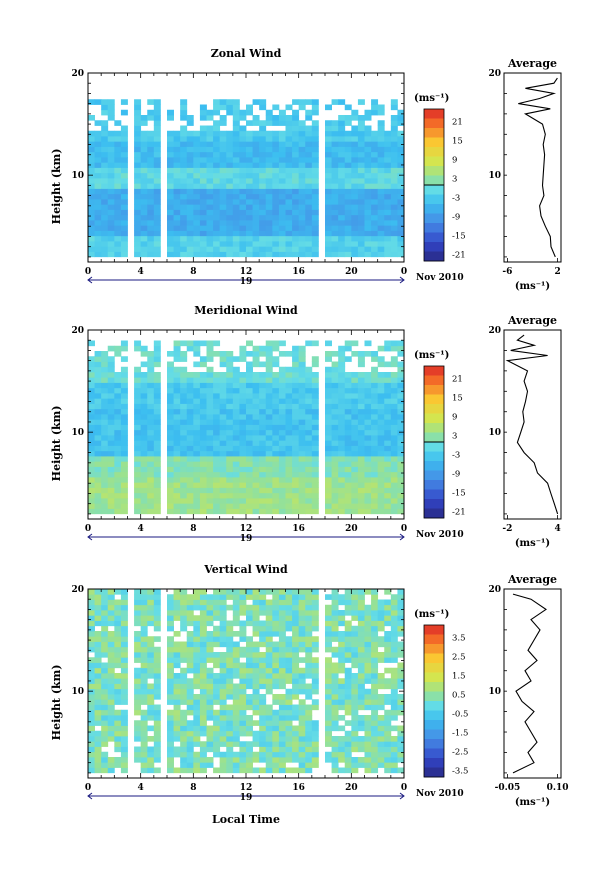 The height and width of the screenshot is (873, 616). Describe the element at coordinates (440, 535) in the screenshot. I see `date-label: Nov 2010` at that location.